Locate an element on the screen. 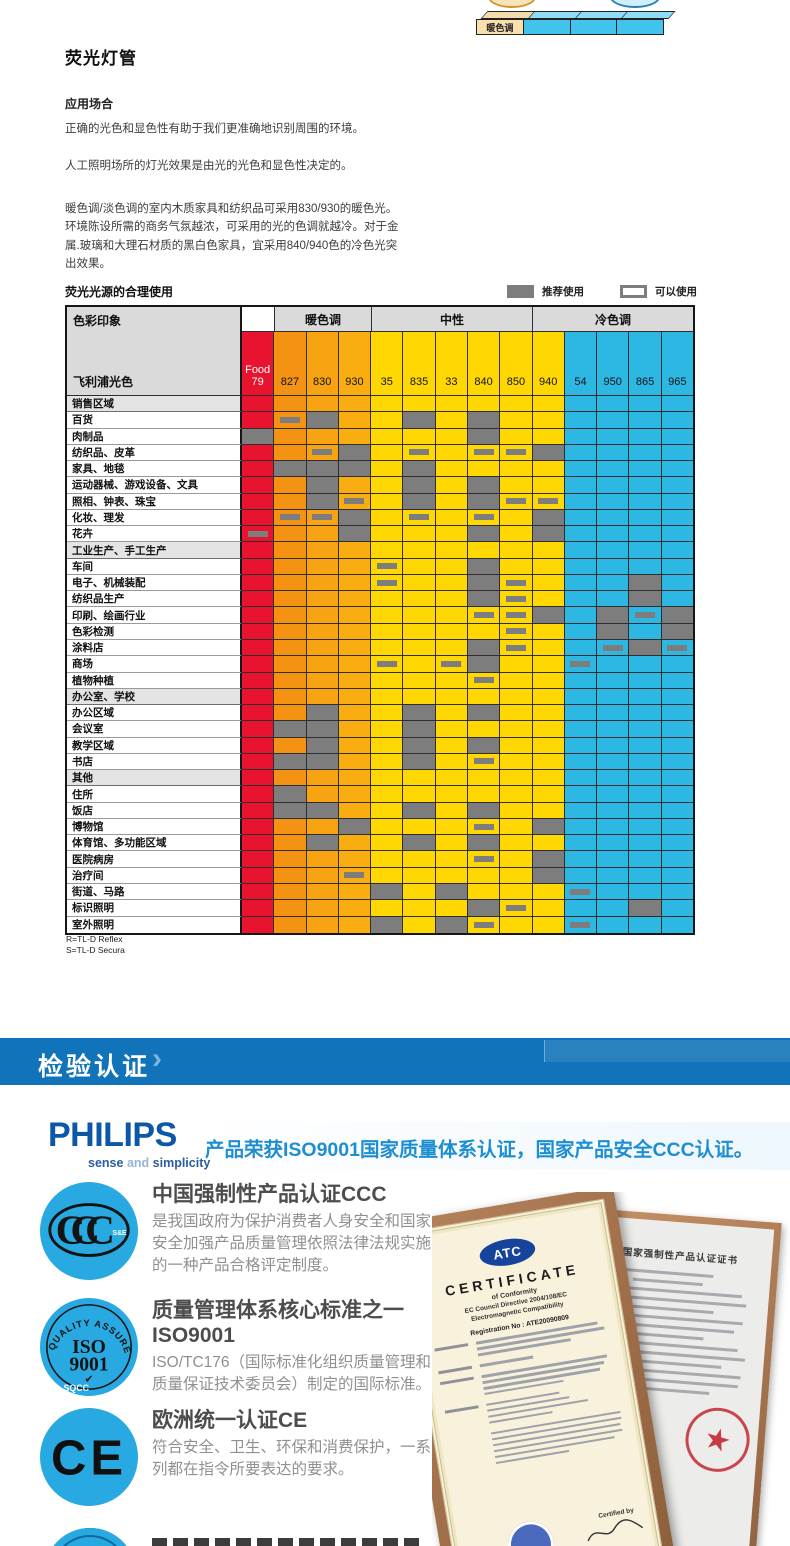 Image resolution: width=790 pixels, height=1546 pixels. ce-icon: CE is located at coordinates (89, 1457).